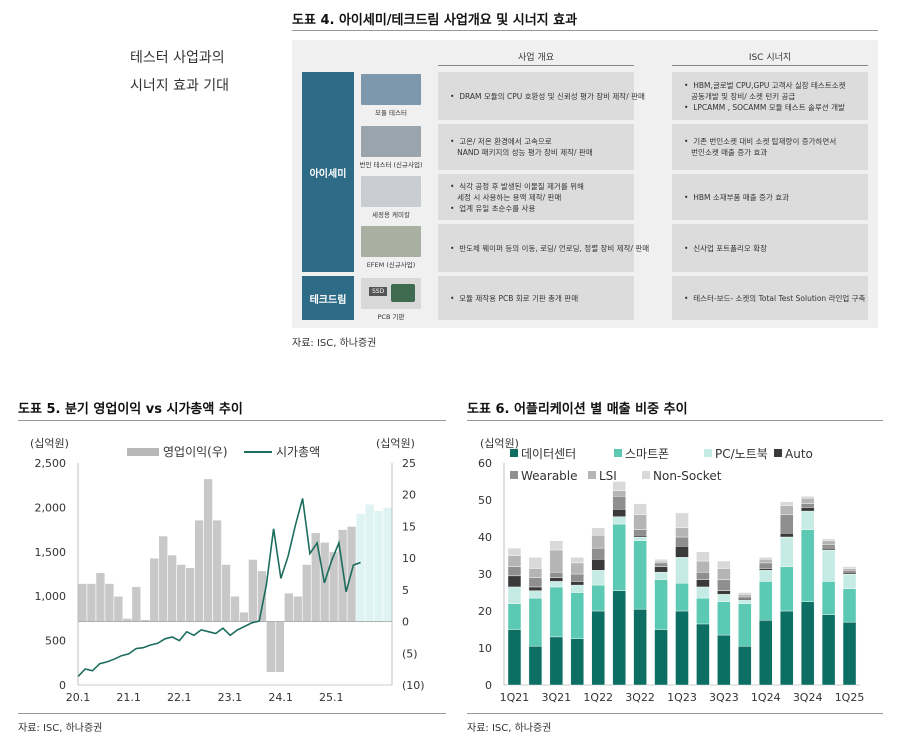 The image size is (900, 745). Describe the element at coordinates (770, 248) in the screenshot. I see `synergy-cell: • 신사업 포트폴리오 확장` at that location.